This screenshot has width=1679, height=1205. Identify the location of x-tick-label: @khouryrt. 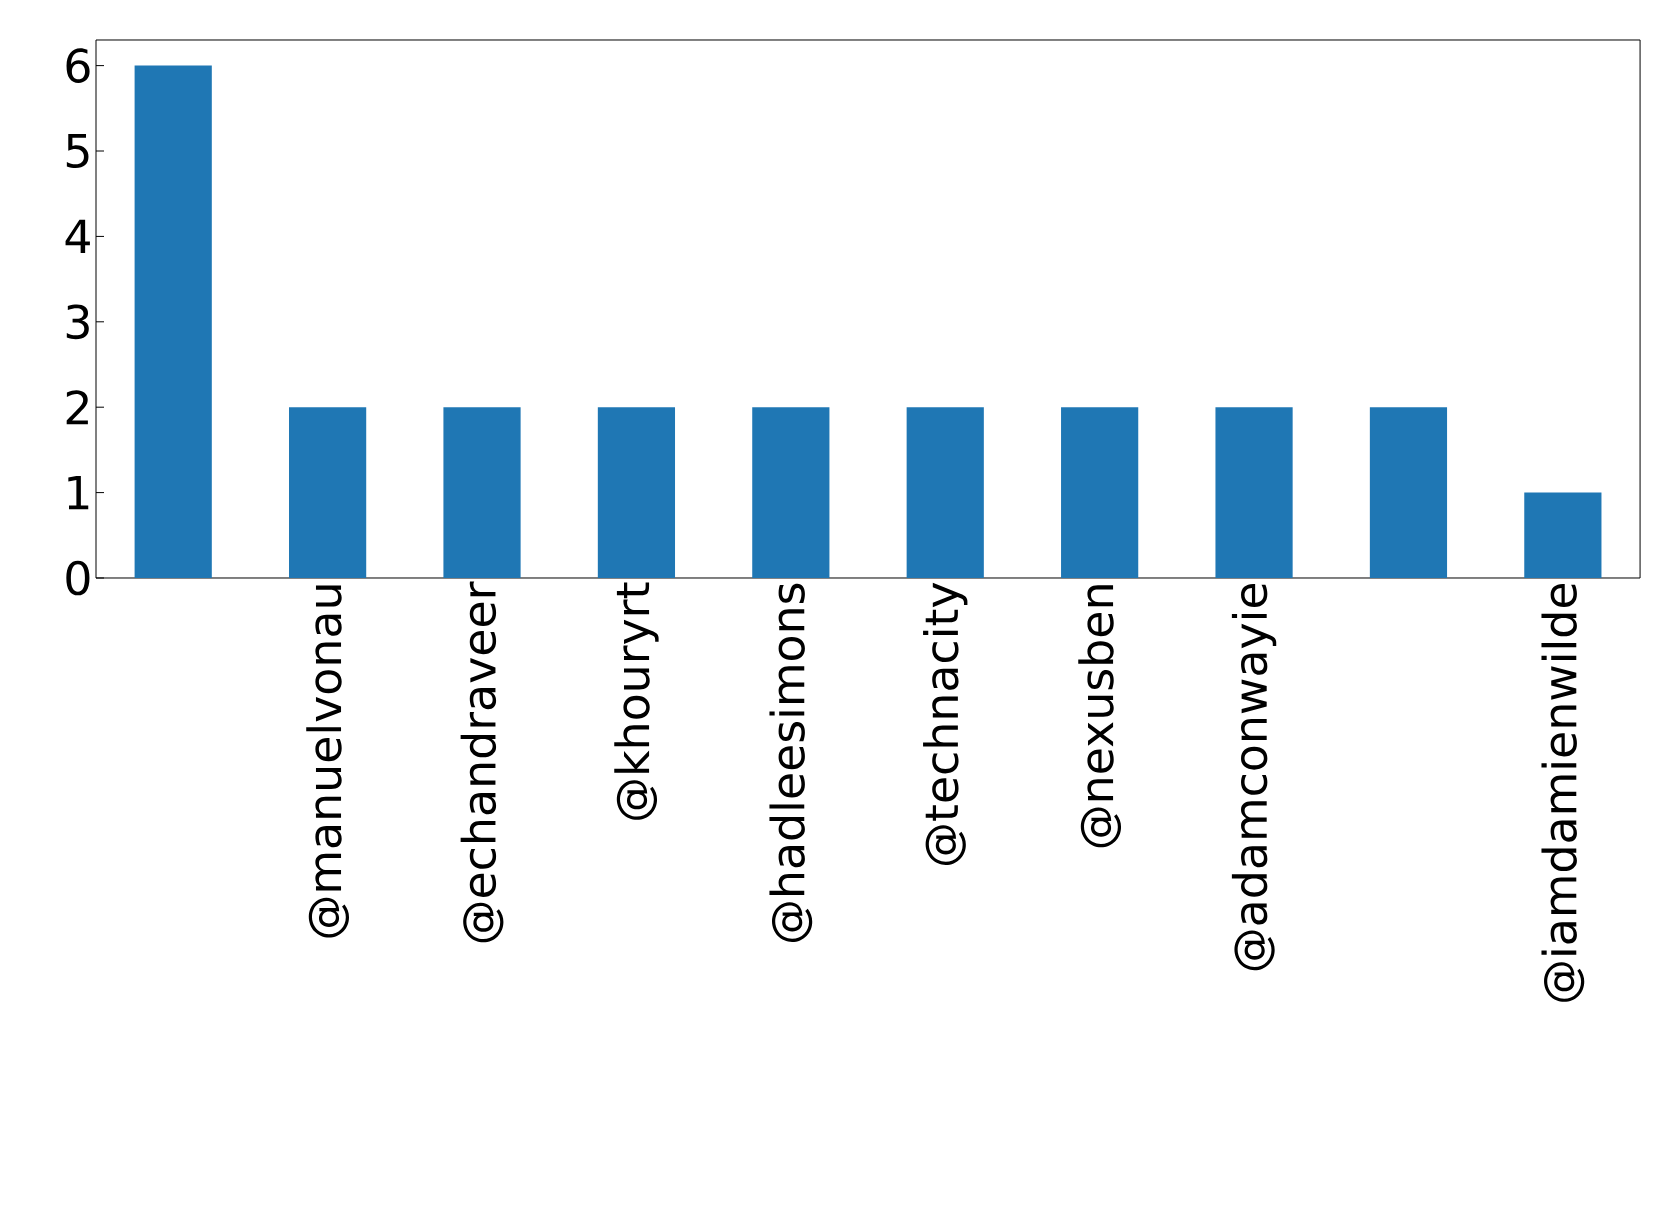
(636, 701).